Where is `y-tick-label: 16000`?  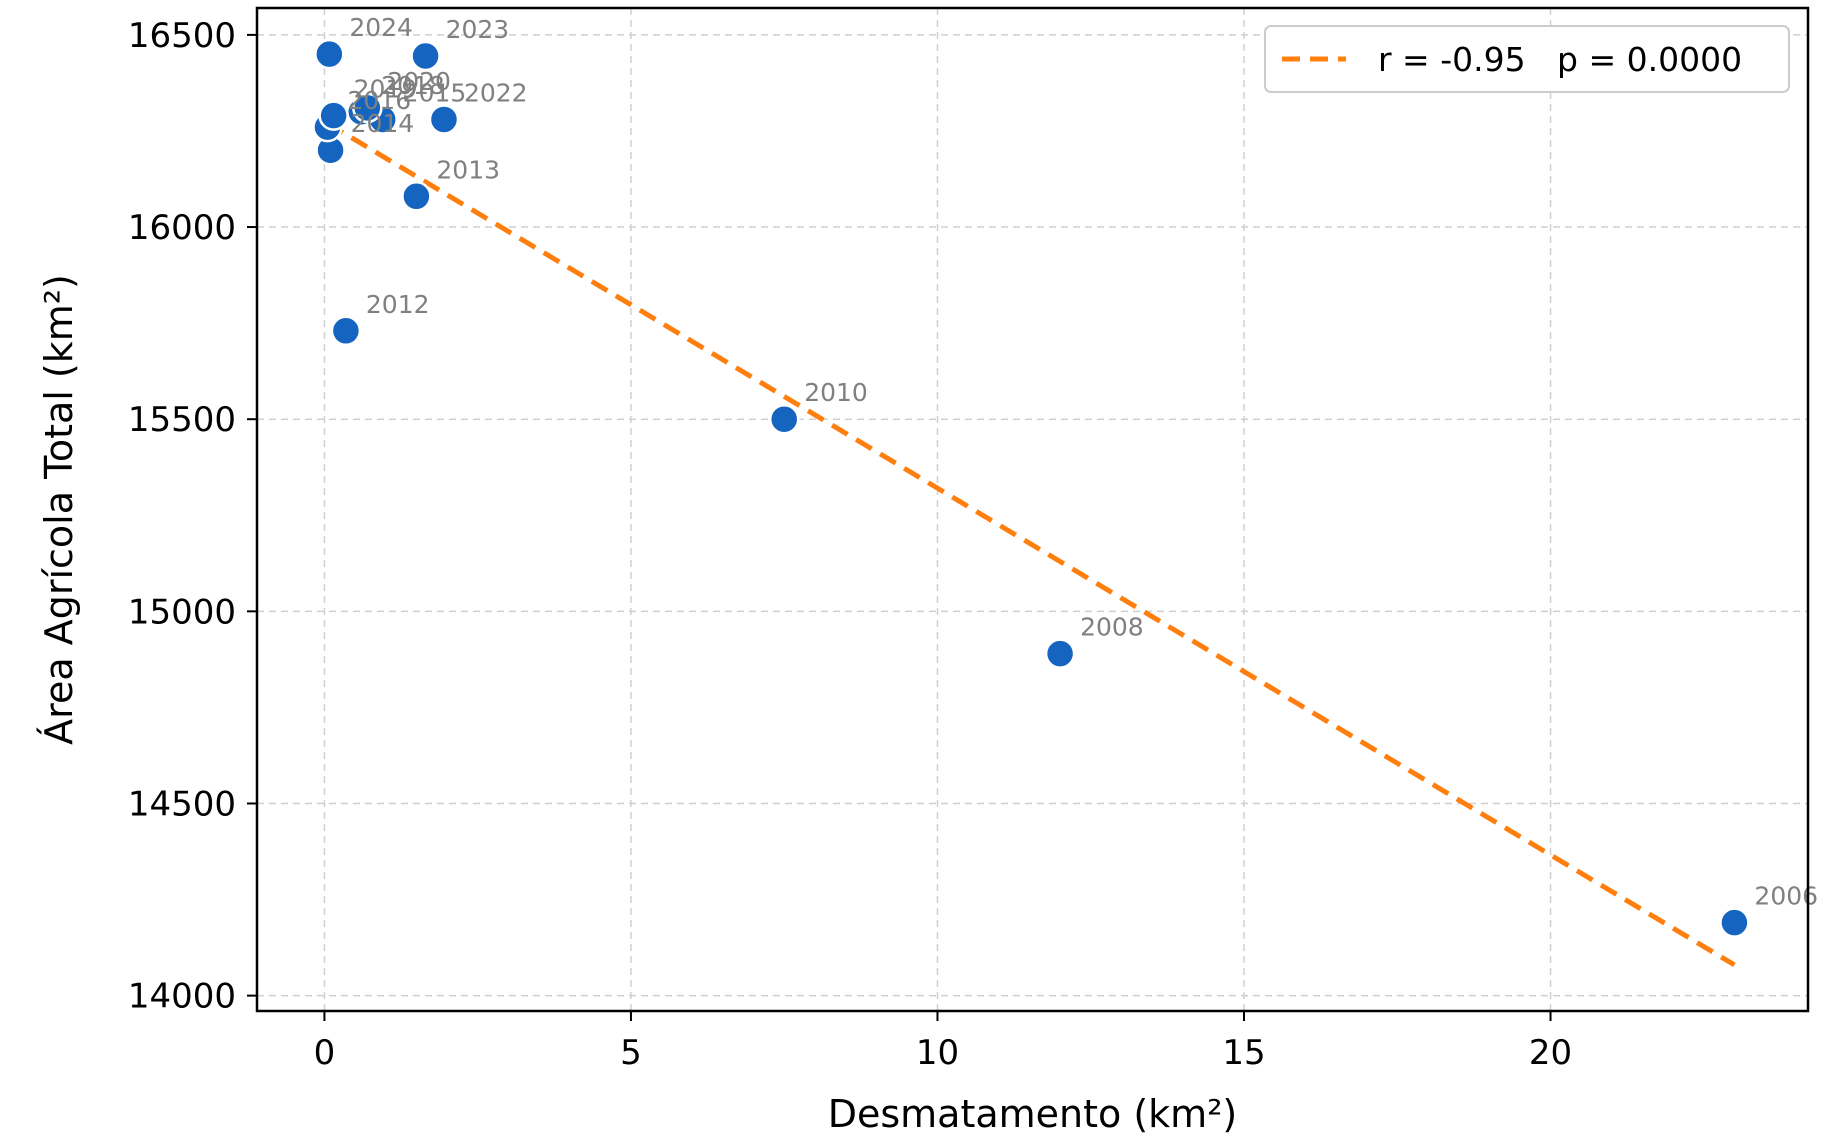 y-tick-label: 16000 is located at coordinates (182, 228).